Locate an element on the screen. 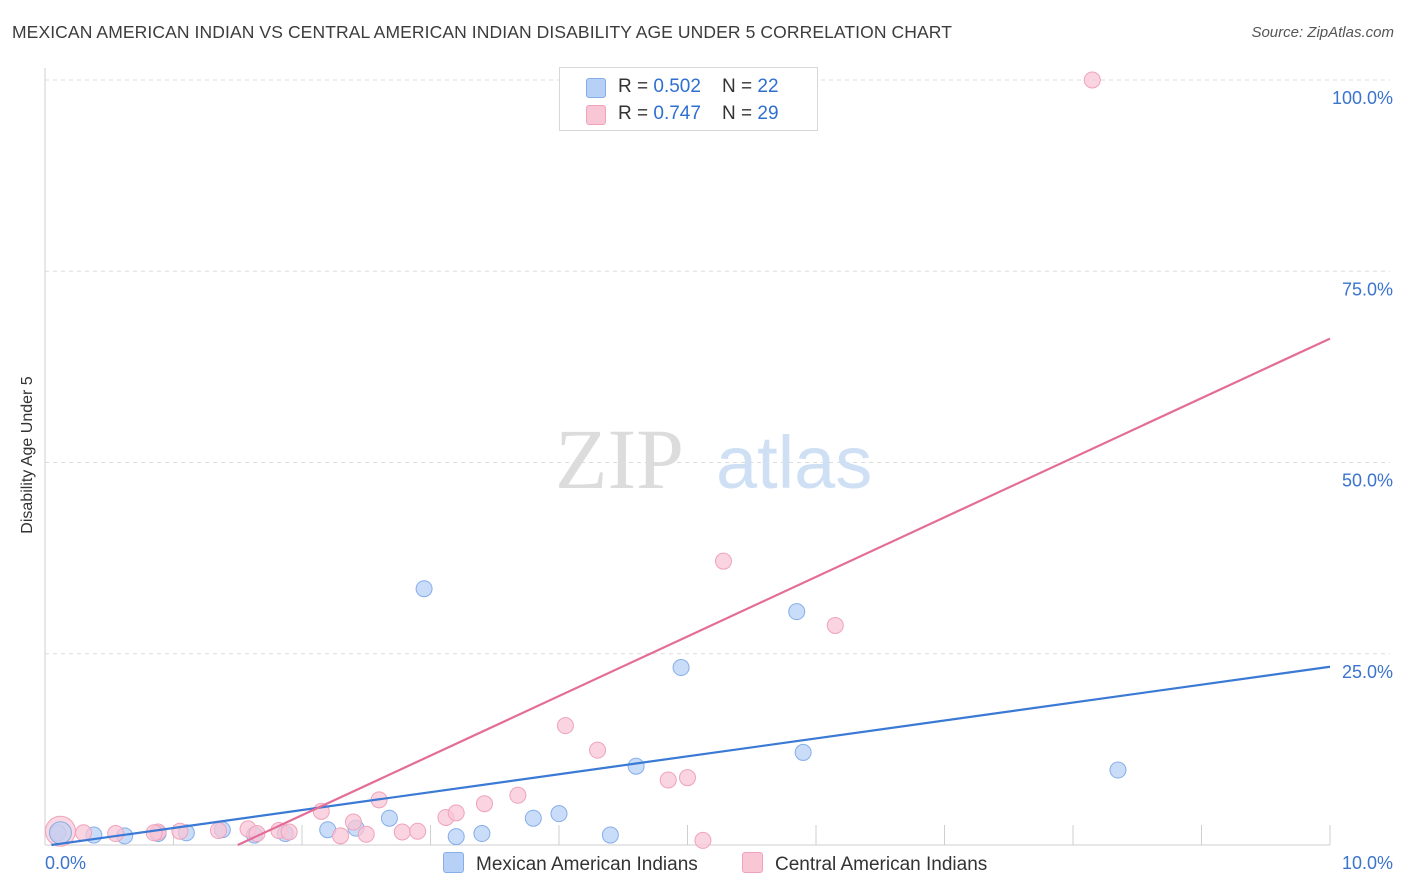 The image size is (1406, 892). legend-swatch-blue is located at coordinates (596, 88).